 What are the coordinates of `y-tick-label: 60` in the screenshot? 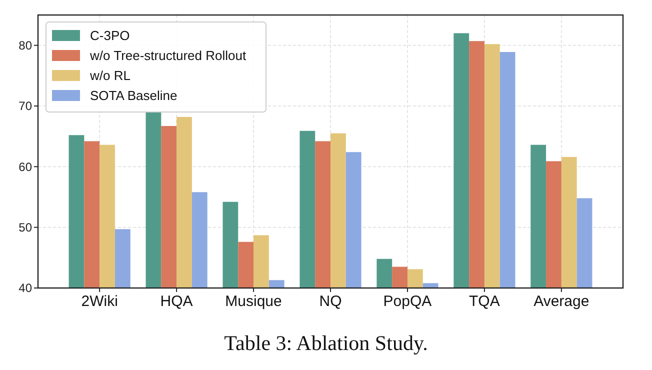 It's located at (25, 167).